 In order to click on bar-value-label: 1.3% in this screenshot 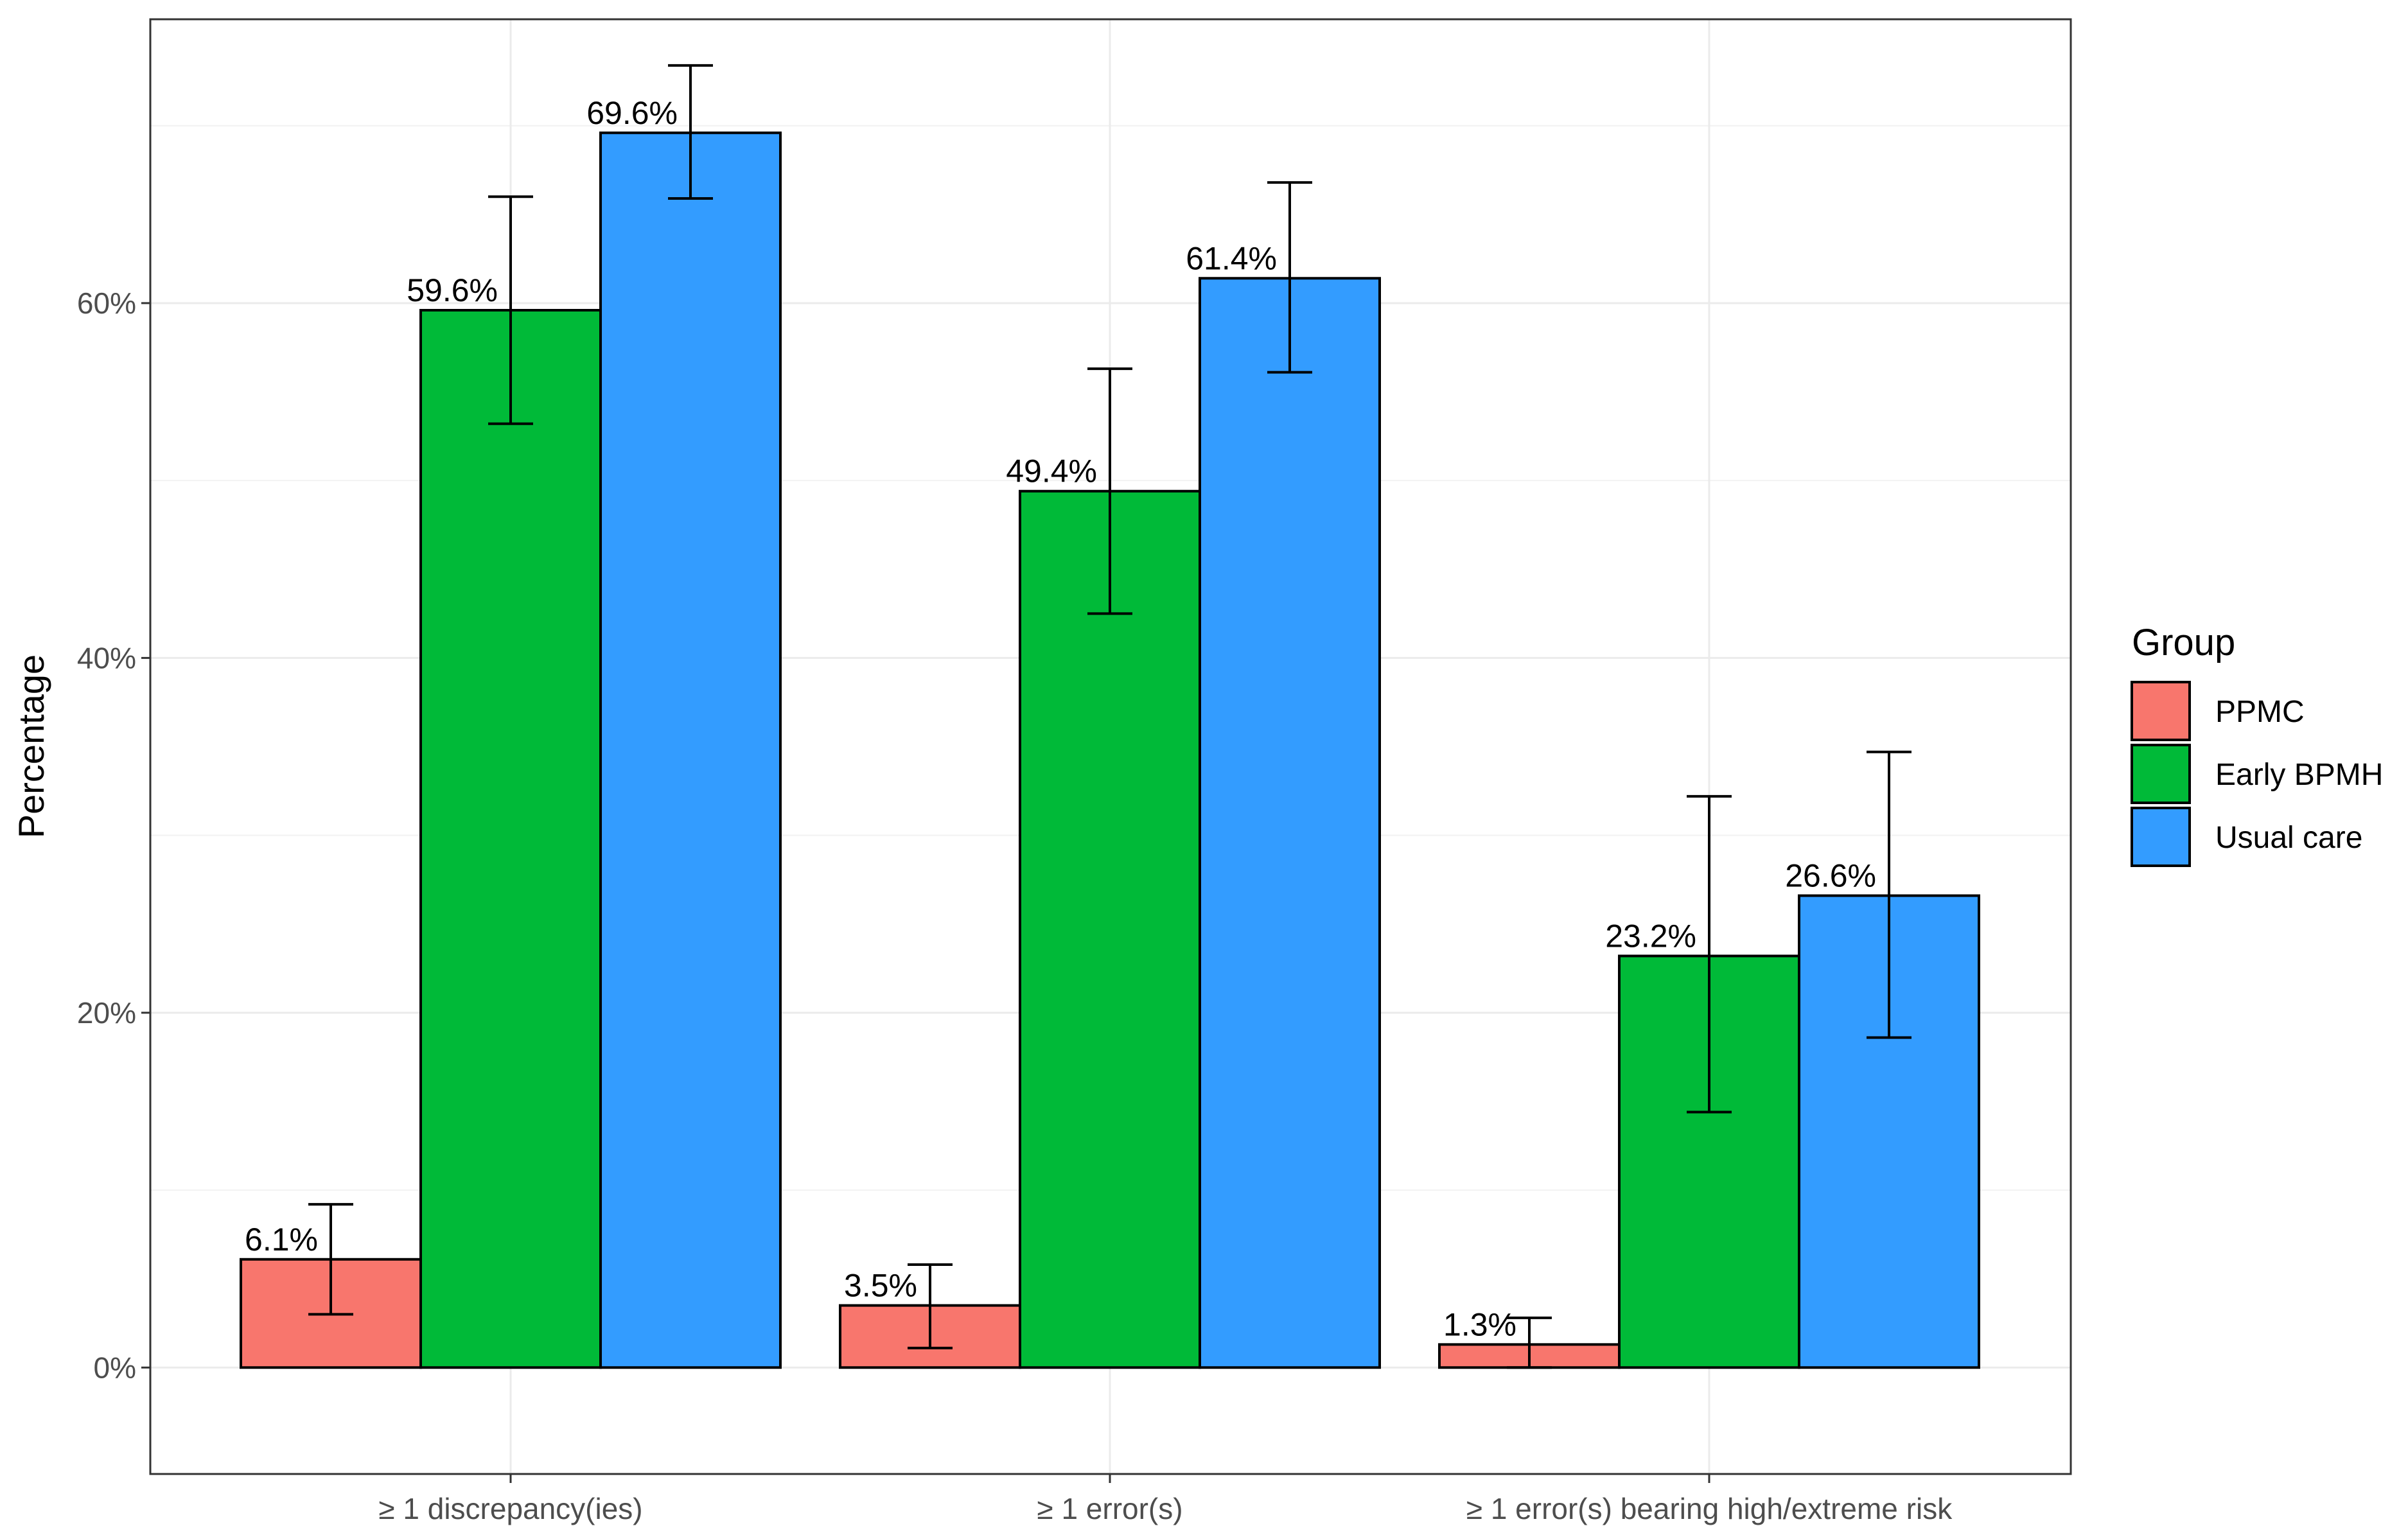, I will do `click(1479, 1324)`.